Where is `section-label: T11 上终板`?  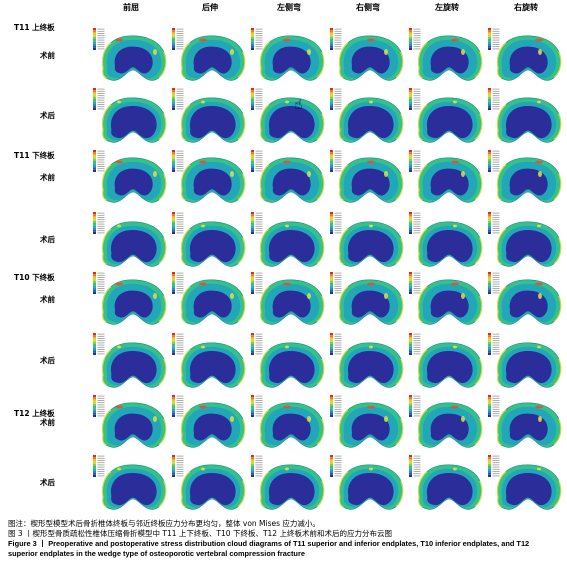 section-label: T11 上终板 is located at coordinates (34, 27).